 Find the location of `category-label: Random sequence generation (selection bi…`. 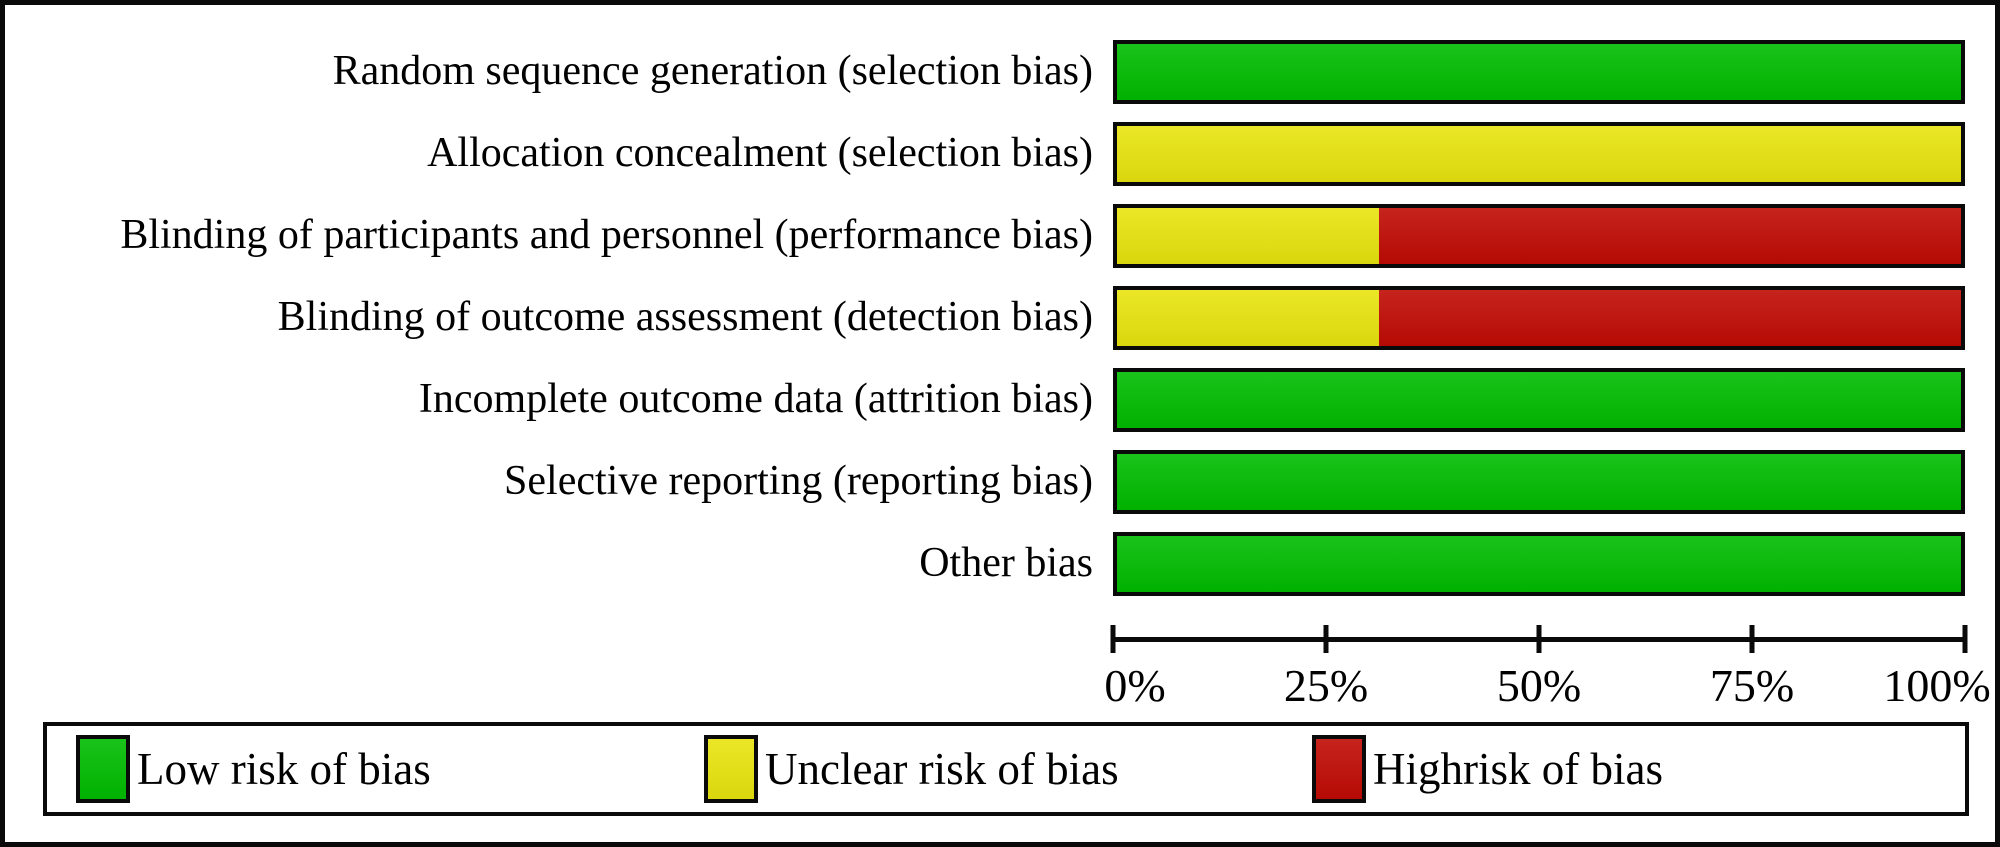

category-label: Random sequence generation (selection bi… is located at coordinates (712, 71).